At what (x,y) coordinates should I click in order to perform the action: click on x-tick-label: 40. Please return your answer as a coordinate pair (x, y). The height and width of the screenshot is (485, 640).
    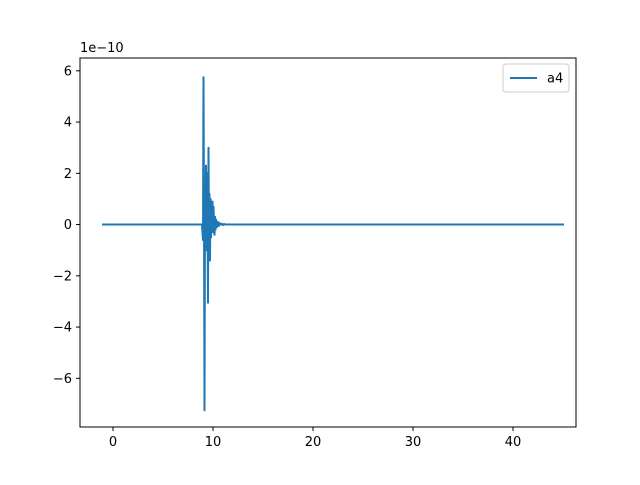
    Looking at the image, I should click on (513, 442).